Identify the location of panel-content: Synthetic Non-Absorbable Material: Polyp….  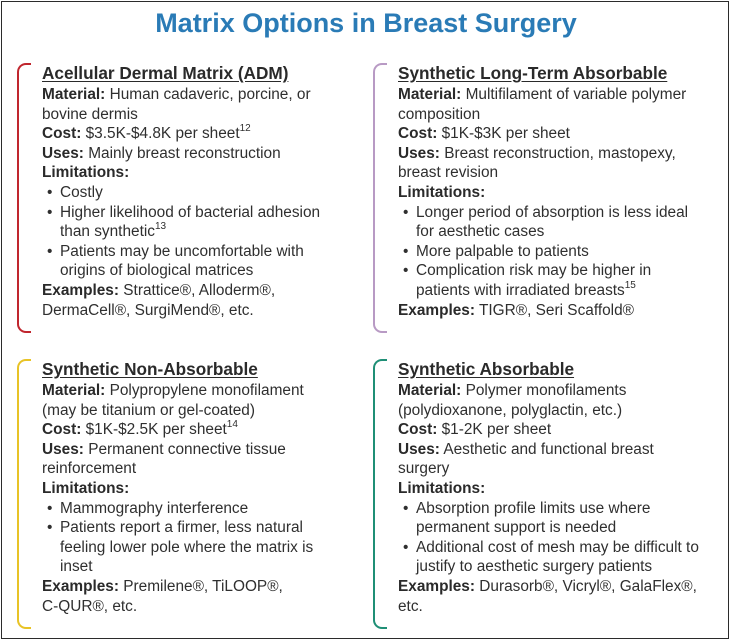
(177, 487).